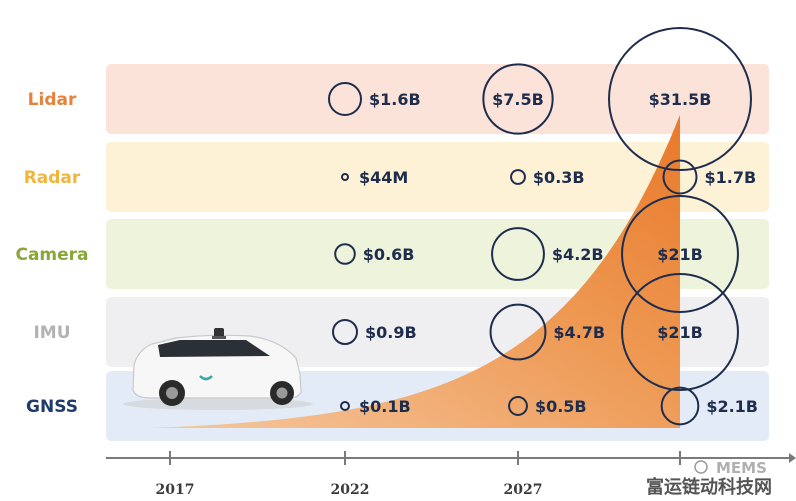 The height and width of the screenshot is (501, 796). I want to click on bubble-lidar-2027, so click(518, 99).